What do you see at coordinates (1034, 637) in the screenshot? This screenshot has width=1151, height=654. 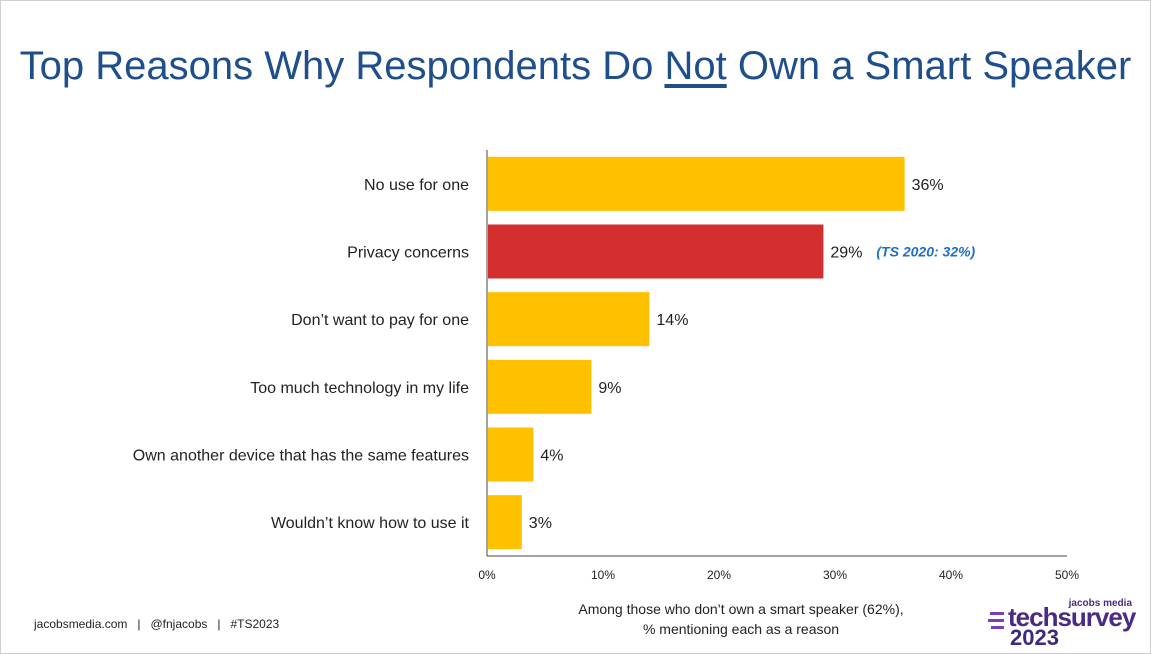 I see `logo-year: 2023` at bounding box center [1034, 637].